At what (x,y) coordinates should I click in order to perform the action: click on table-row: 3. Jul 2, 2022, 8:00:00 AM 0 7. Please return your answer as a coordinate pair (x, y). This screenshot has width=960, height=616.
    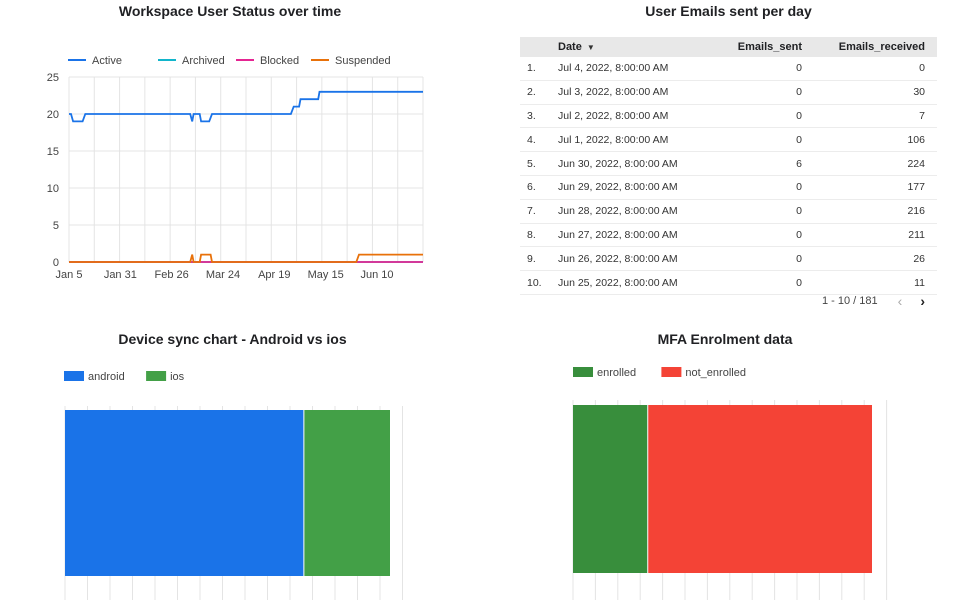
    Looking at the image, I should click on (728, 117).